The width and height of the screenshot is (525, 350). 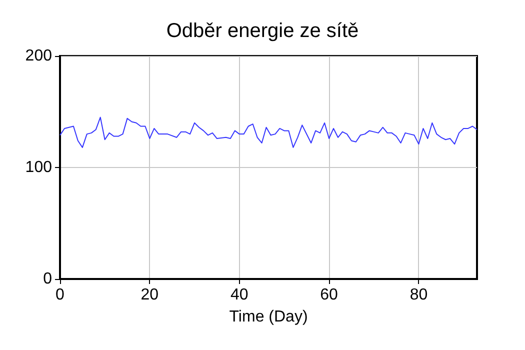 What do you see at coordinates (38, 167) in the screenshot?
I see `y-tick-label: 100` at bounding box center [38, 167].